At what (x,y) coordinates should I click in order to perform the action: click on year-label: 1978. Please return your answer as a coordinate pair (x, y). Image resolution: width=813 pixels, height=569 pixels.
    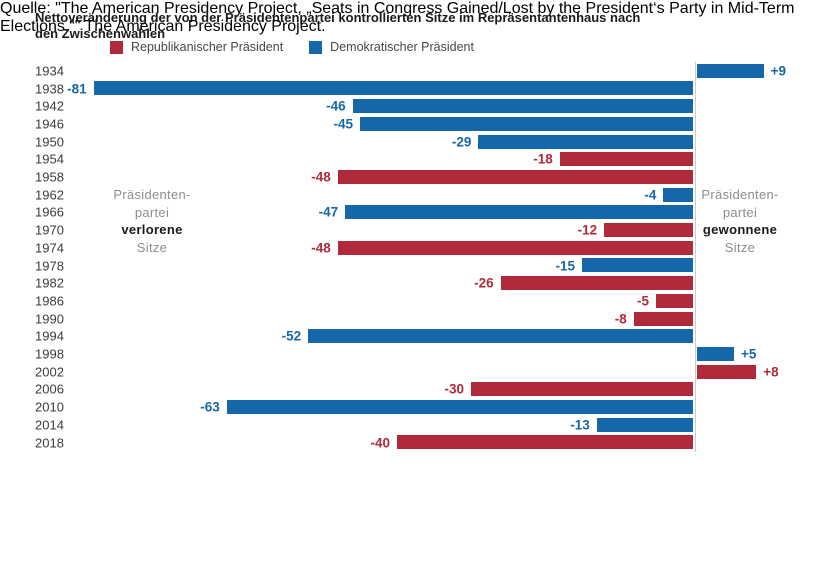
    Looking at the image, I should click on (49, 266).